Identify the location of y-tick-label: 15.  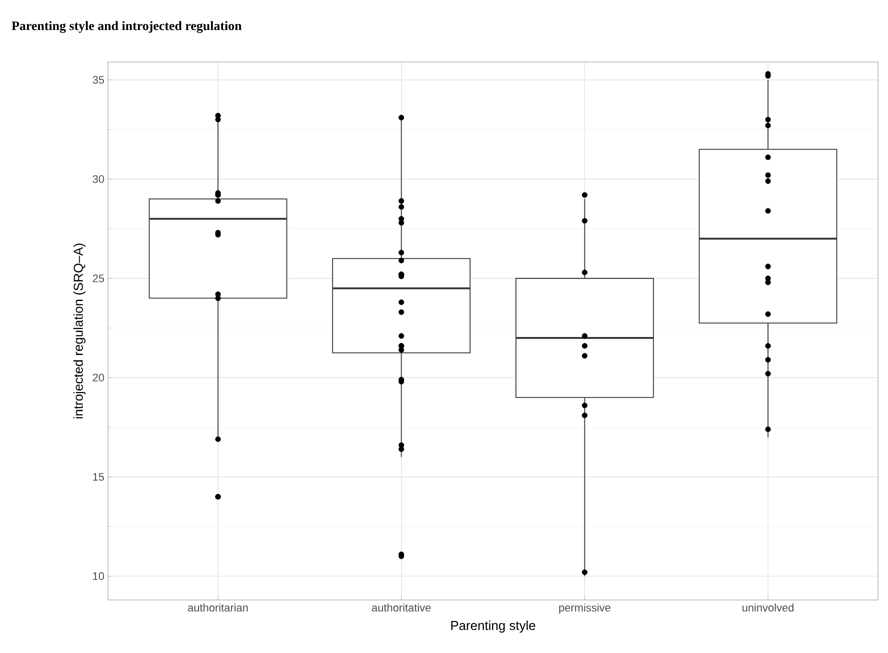
(98, 477).